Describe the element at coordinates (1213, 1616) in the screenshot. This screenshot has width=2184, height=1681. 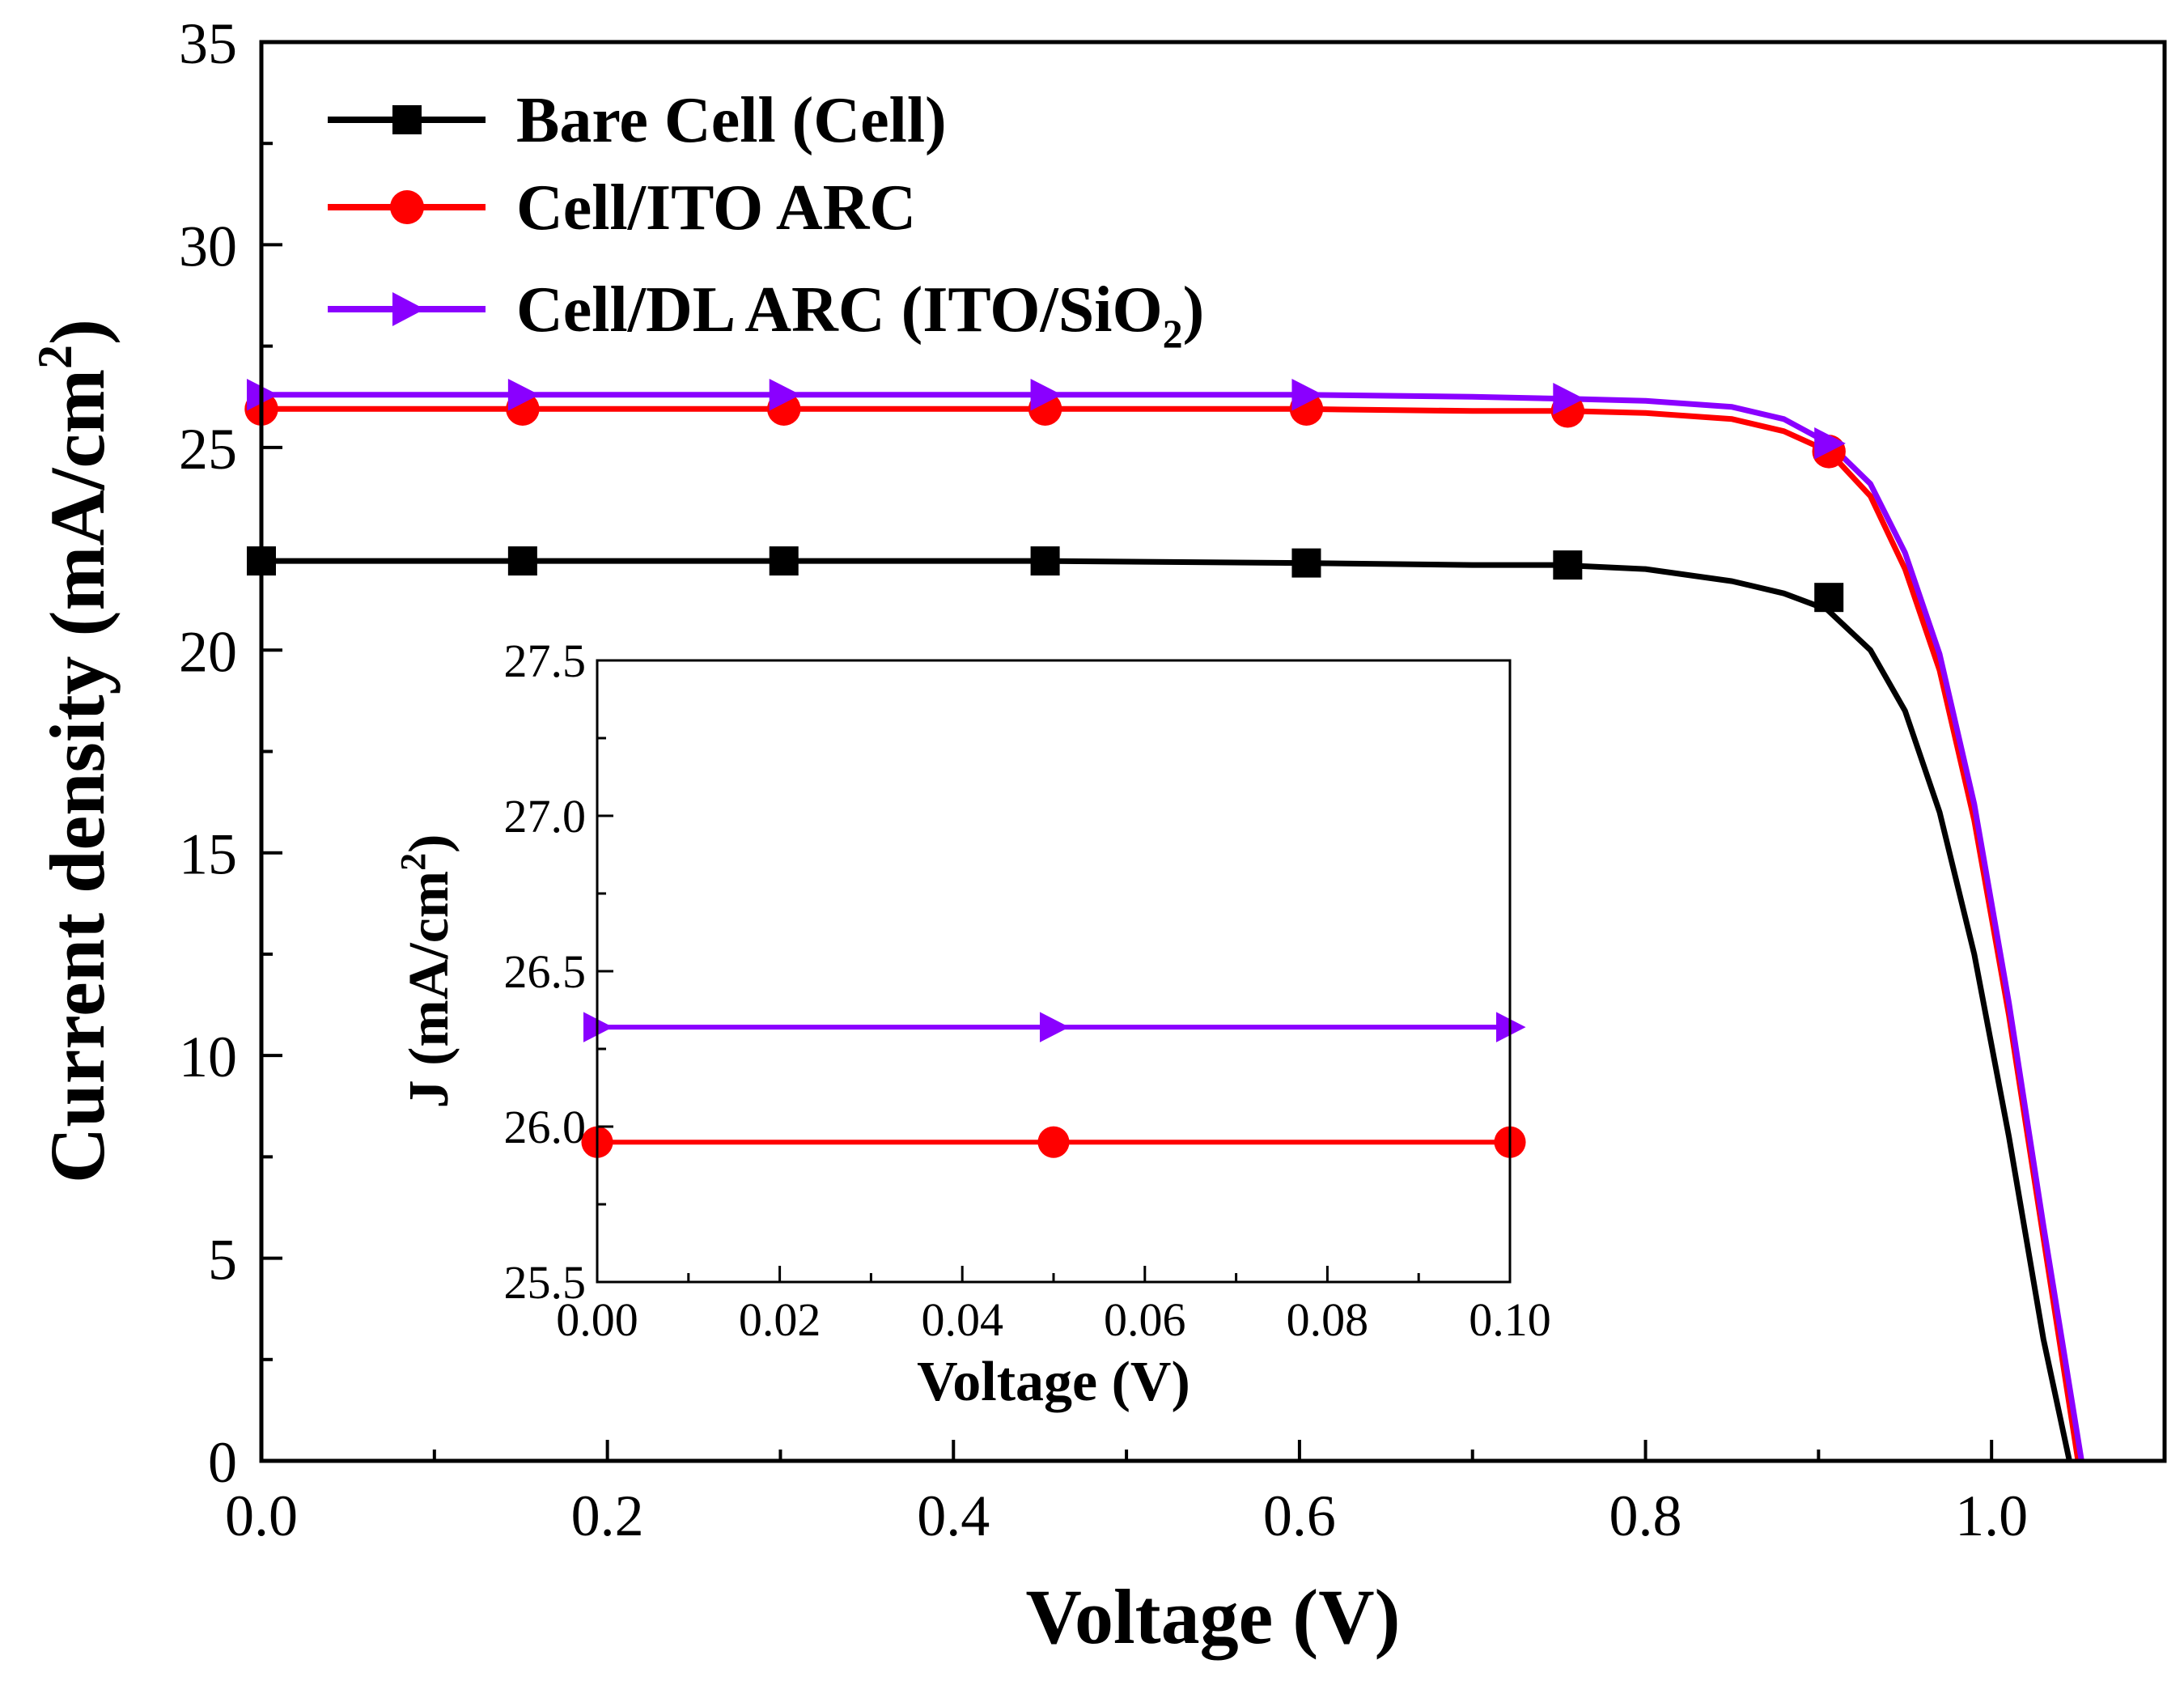
I see `main-x-axis-title: Voltage (V)` at that location.